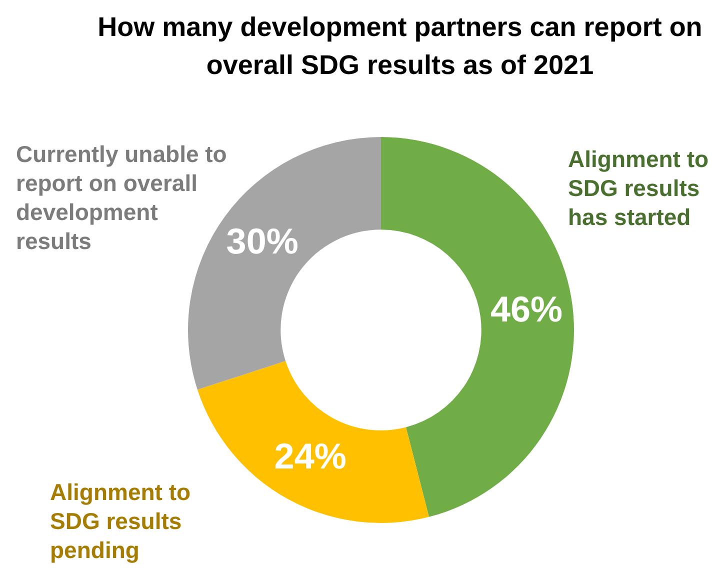  I want to click on slice-label: Alignment to SDG results has started, so click(639, 188).